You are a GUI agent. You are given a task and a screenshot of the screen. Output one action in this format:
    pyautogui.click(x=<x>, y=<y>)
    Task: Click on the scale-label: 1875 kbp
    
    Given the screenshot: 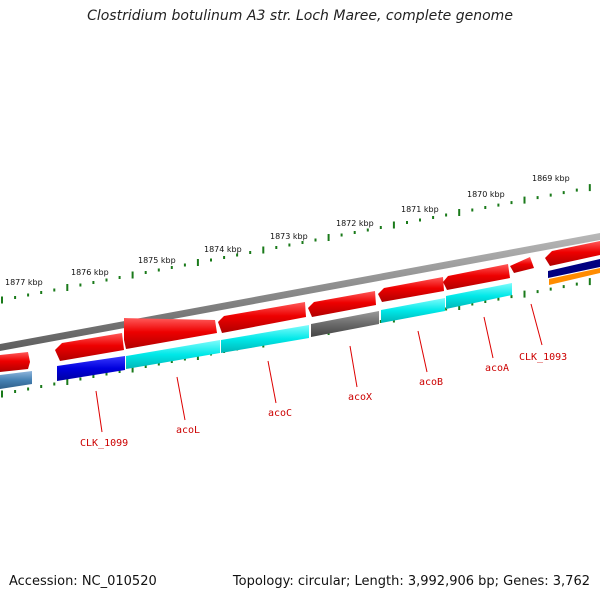 What is the action you would take?
    pyautogui.click(x=157, y=260)
    